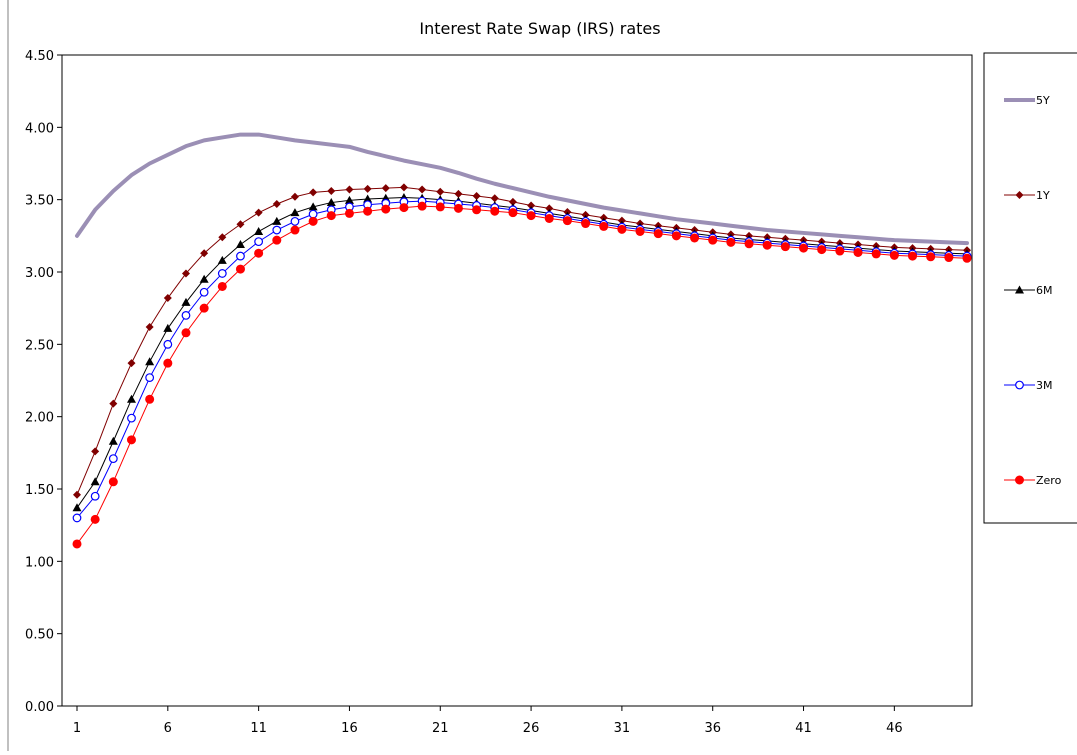 The width and height of the screenshot is (1077, 755). Describe the element at coordinates (349, 728) in the screenshot. I see `x-tick-label: 16` at that location.